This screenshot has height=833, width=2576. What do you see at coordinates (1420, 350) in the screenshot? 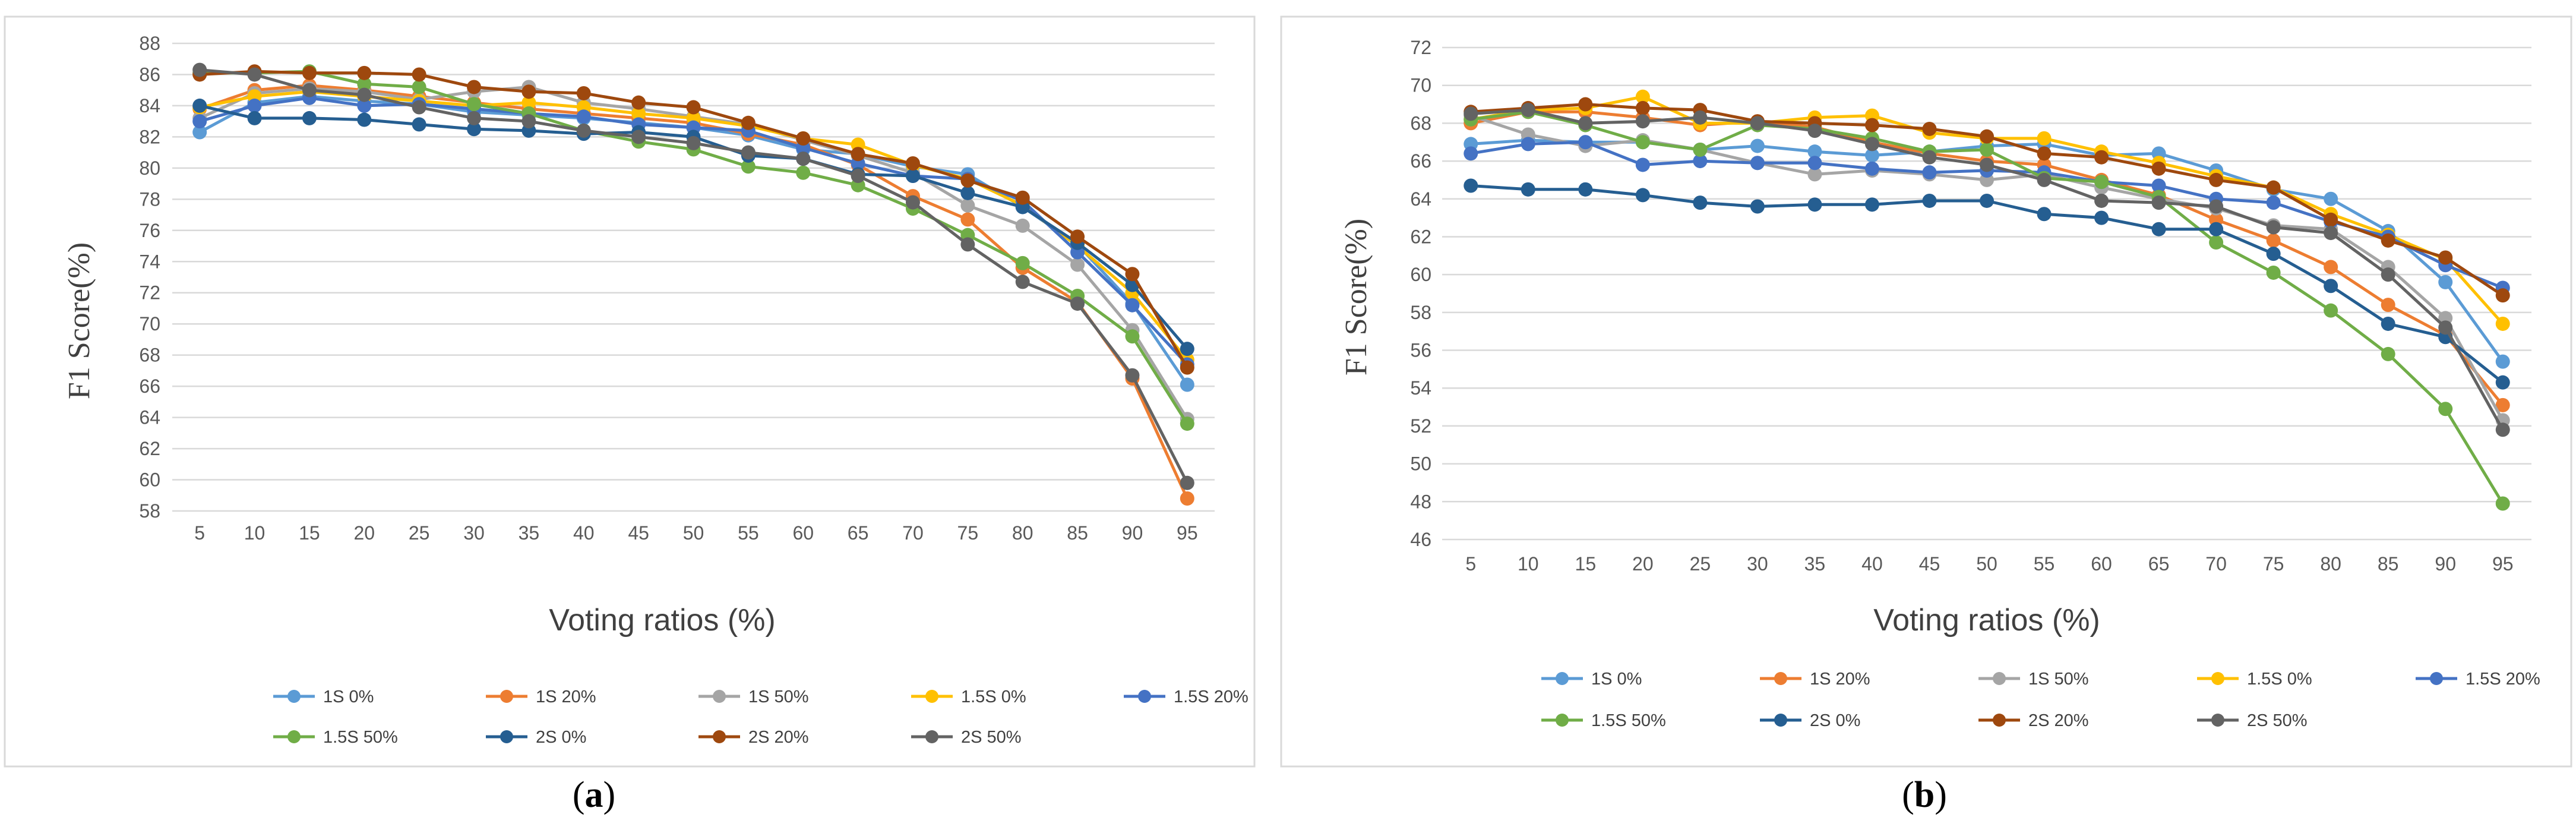
I see `panel-b-y-tick-label: 56` at bounding box center [1420, 350].